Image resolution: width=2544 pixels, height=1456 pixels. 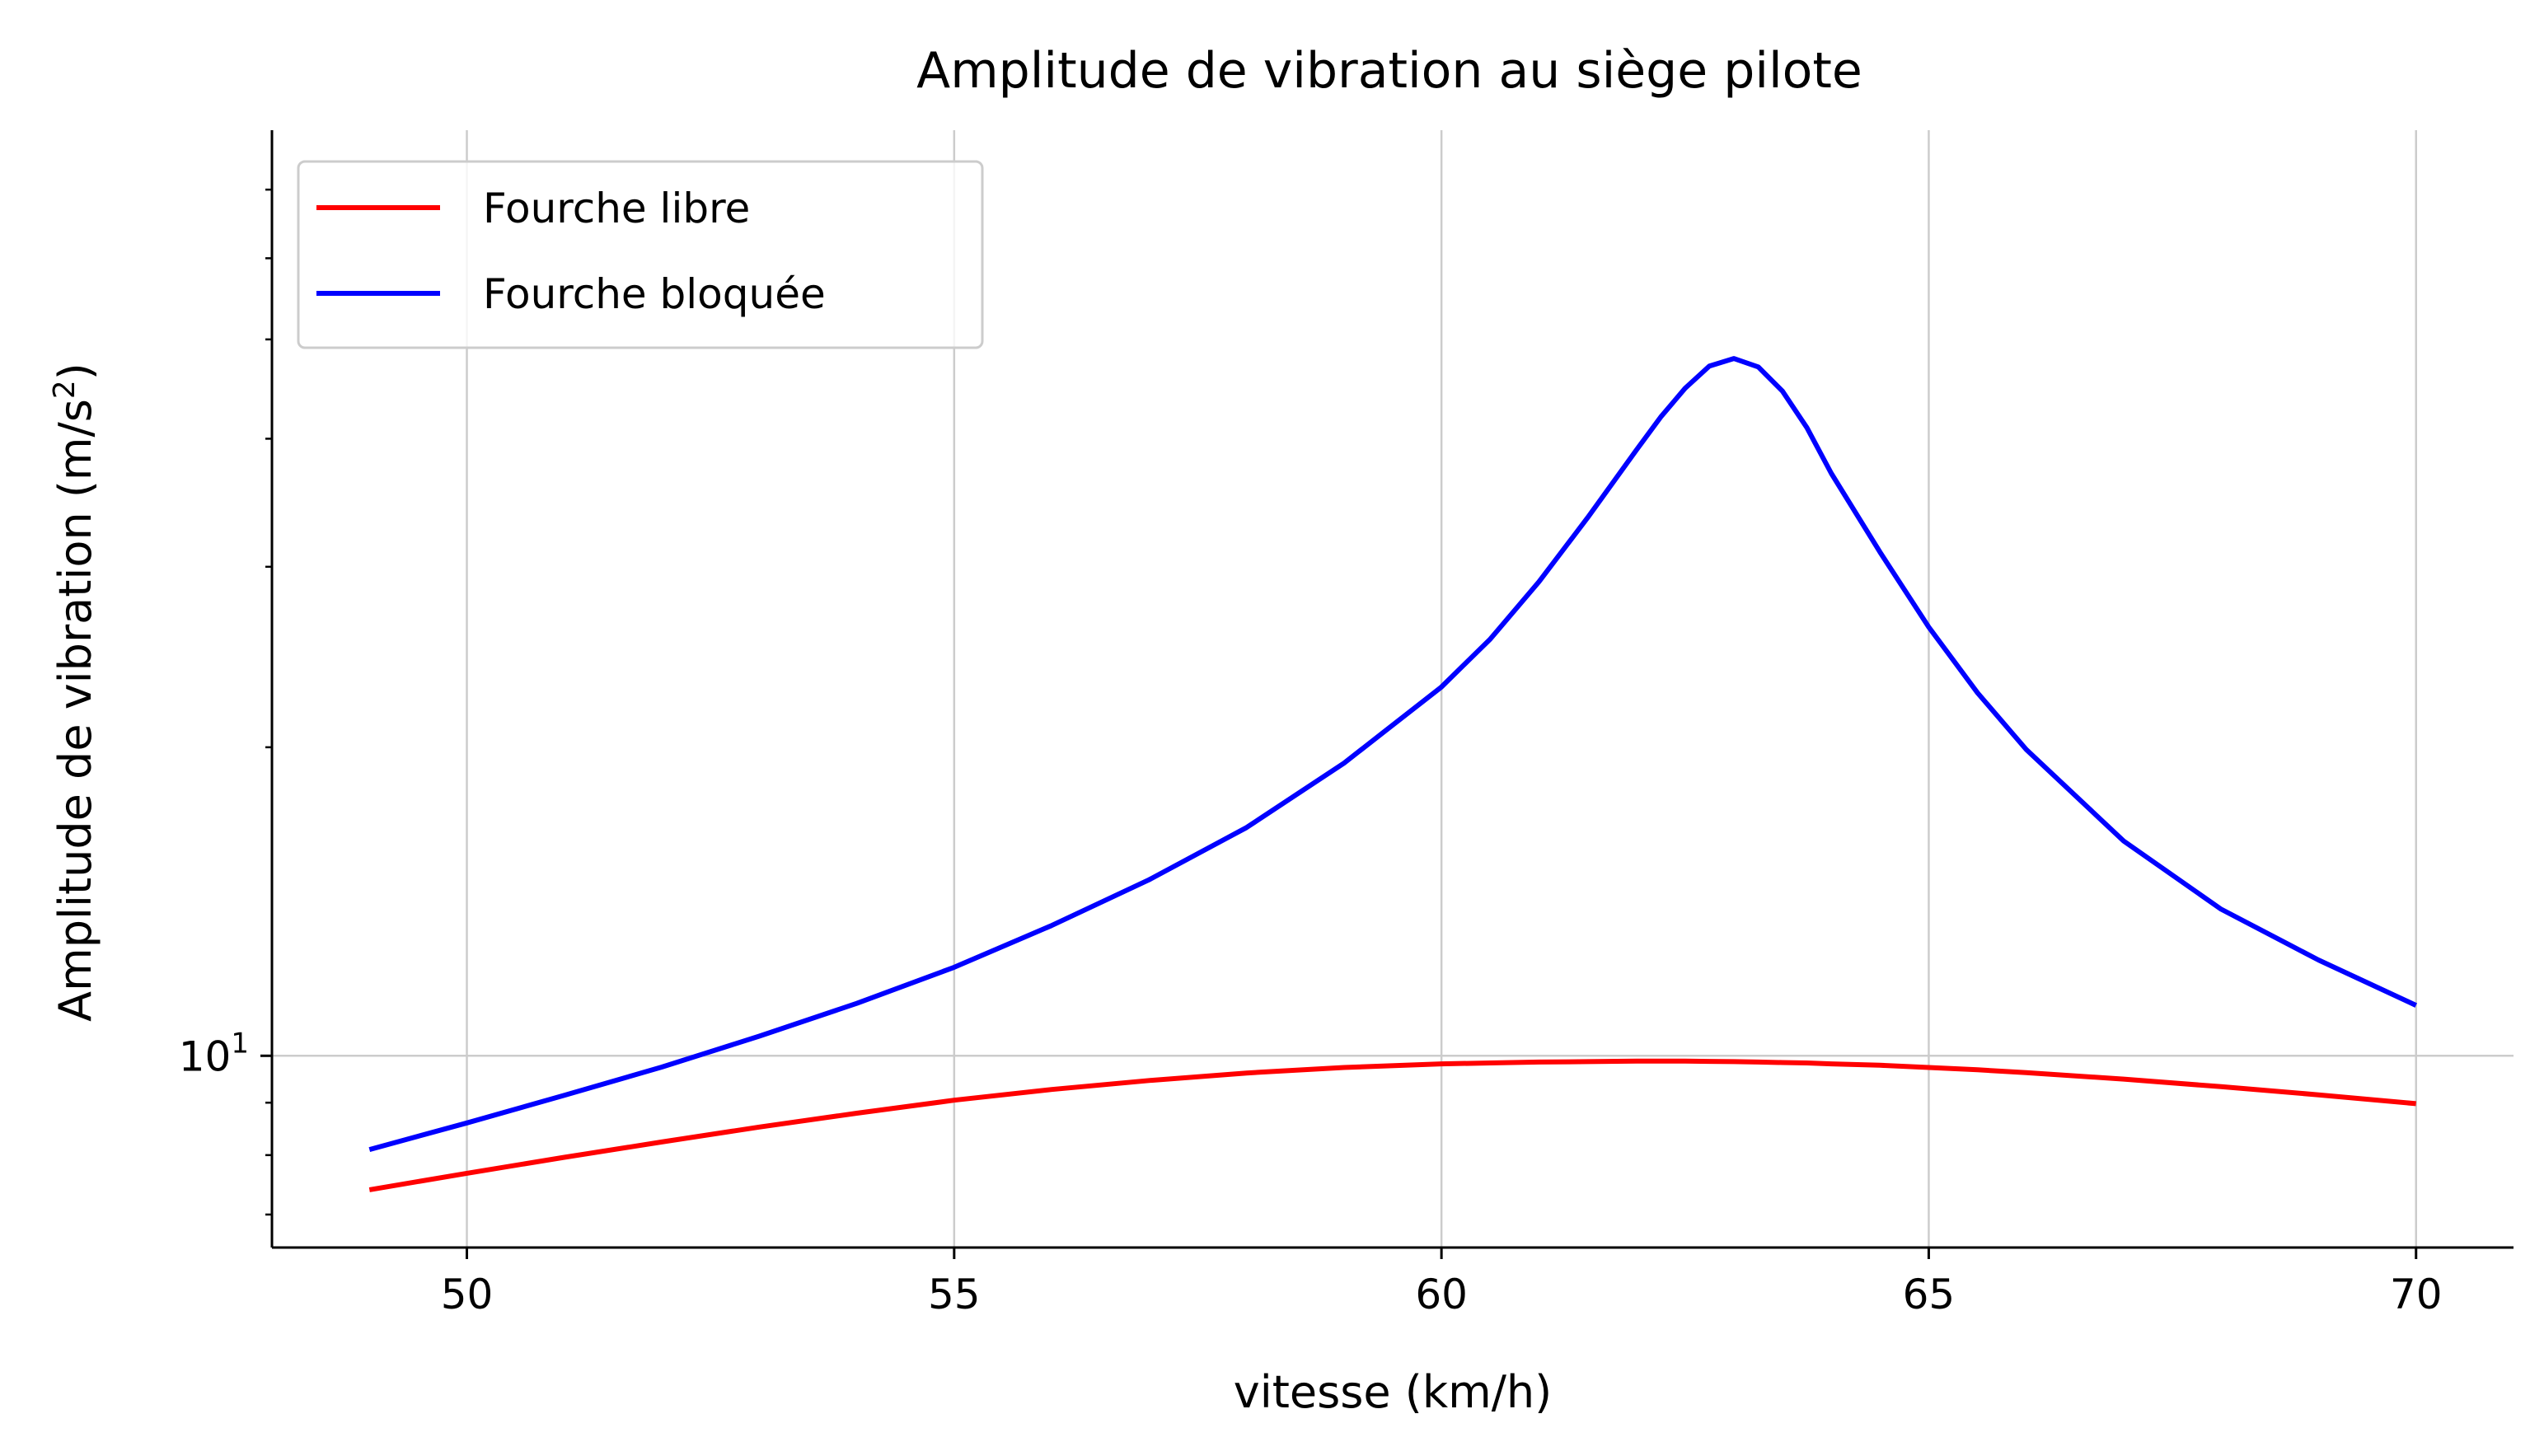 What do you see at coordinates (954, 1294) in the screenshot?
I see `x-tick-label: 55` at bounding box center [954, 1294].